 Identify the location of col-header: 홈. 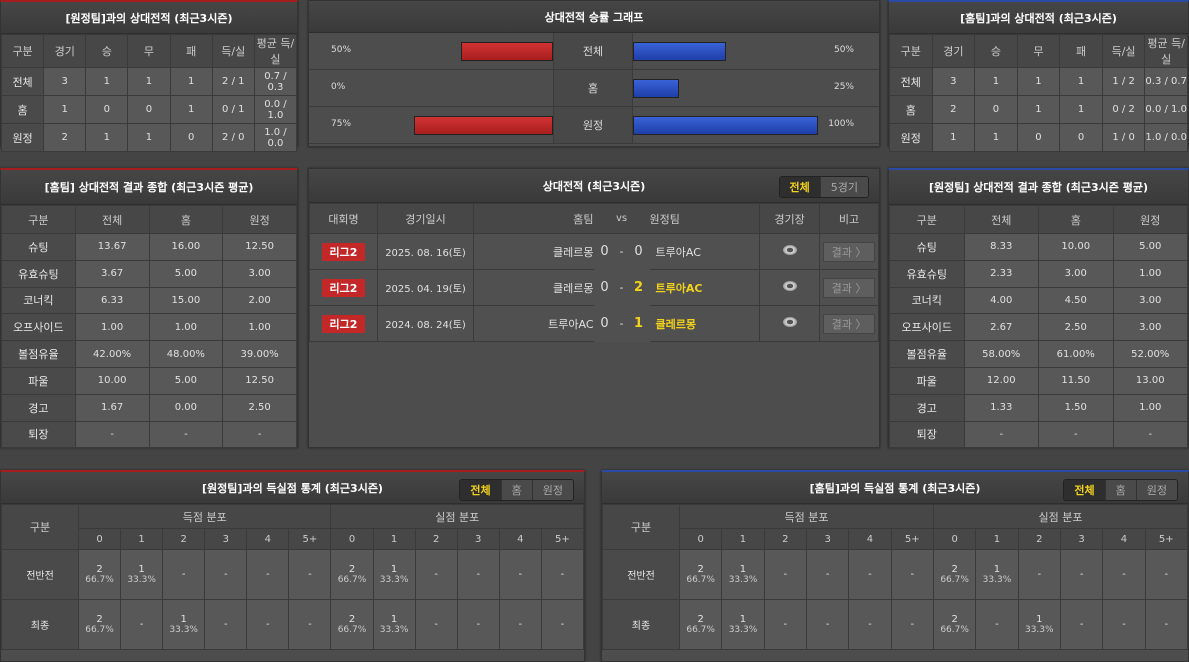
(186, 219).